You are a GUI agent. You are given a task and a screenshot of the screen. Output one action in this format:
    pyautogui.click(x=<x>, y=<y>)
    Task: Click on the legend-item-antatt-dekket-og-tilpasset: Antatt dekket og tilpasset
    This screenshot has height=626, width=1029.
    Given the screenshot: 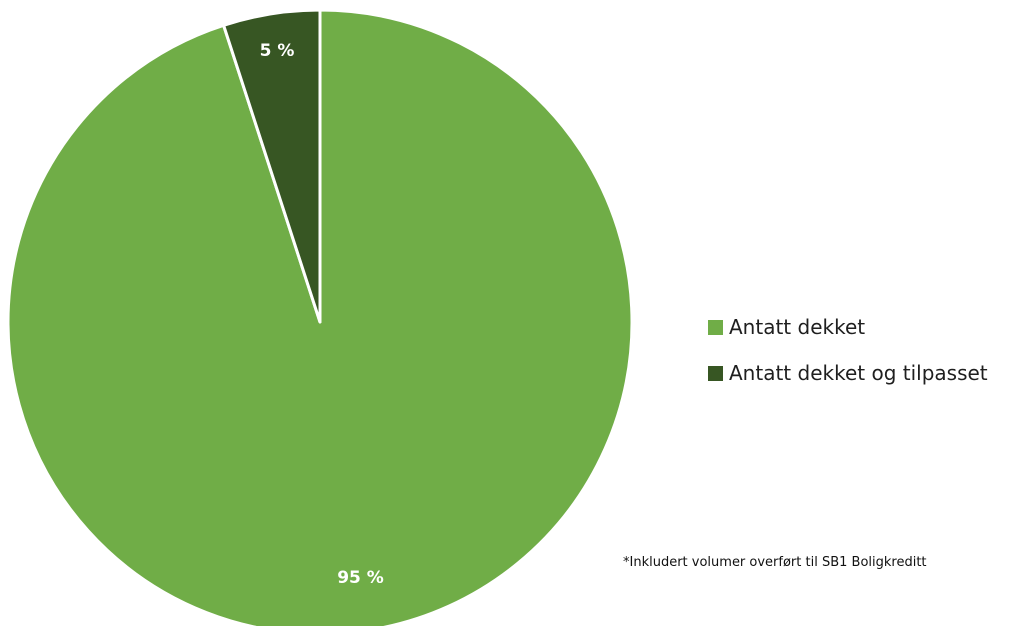 What is the action you would take?
    pyautogui.click(x=848, y=373)
    